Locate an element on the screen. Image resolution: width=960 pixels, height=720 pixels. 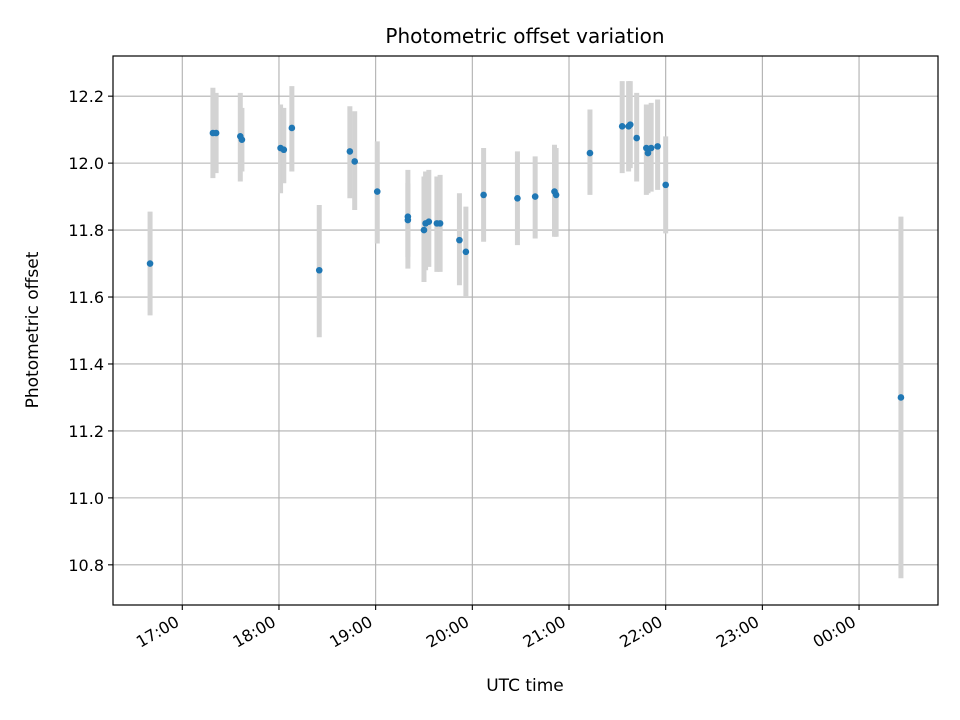
y-tick-label: 11.6 is located at coordinates (86, 297).